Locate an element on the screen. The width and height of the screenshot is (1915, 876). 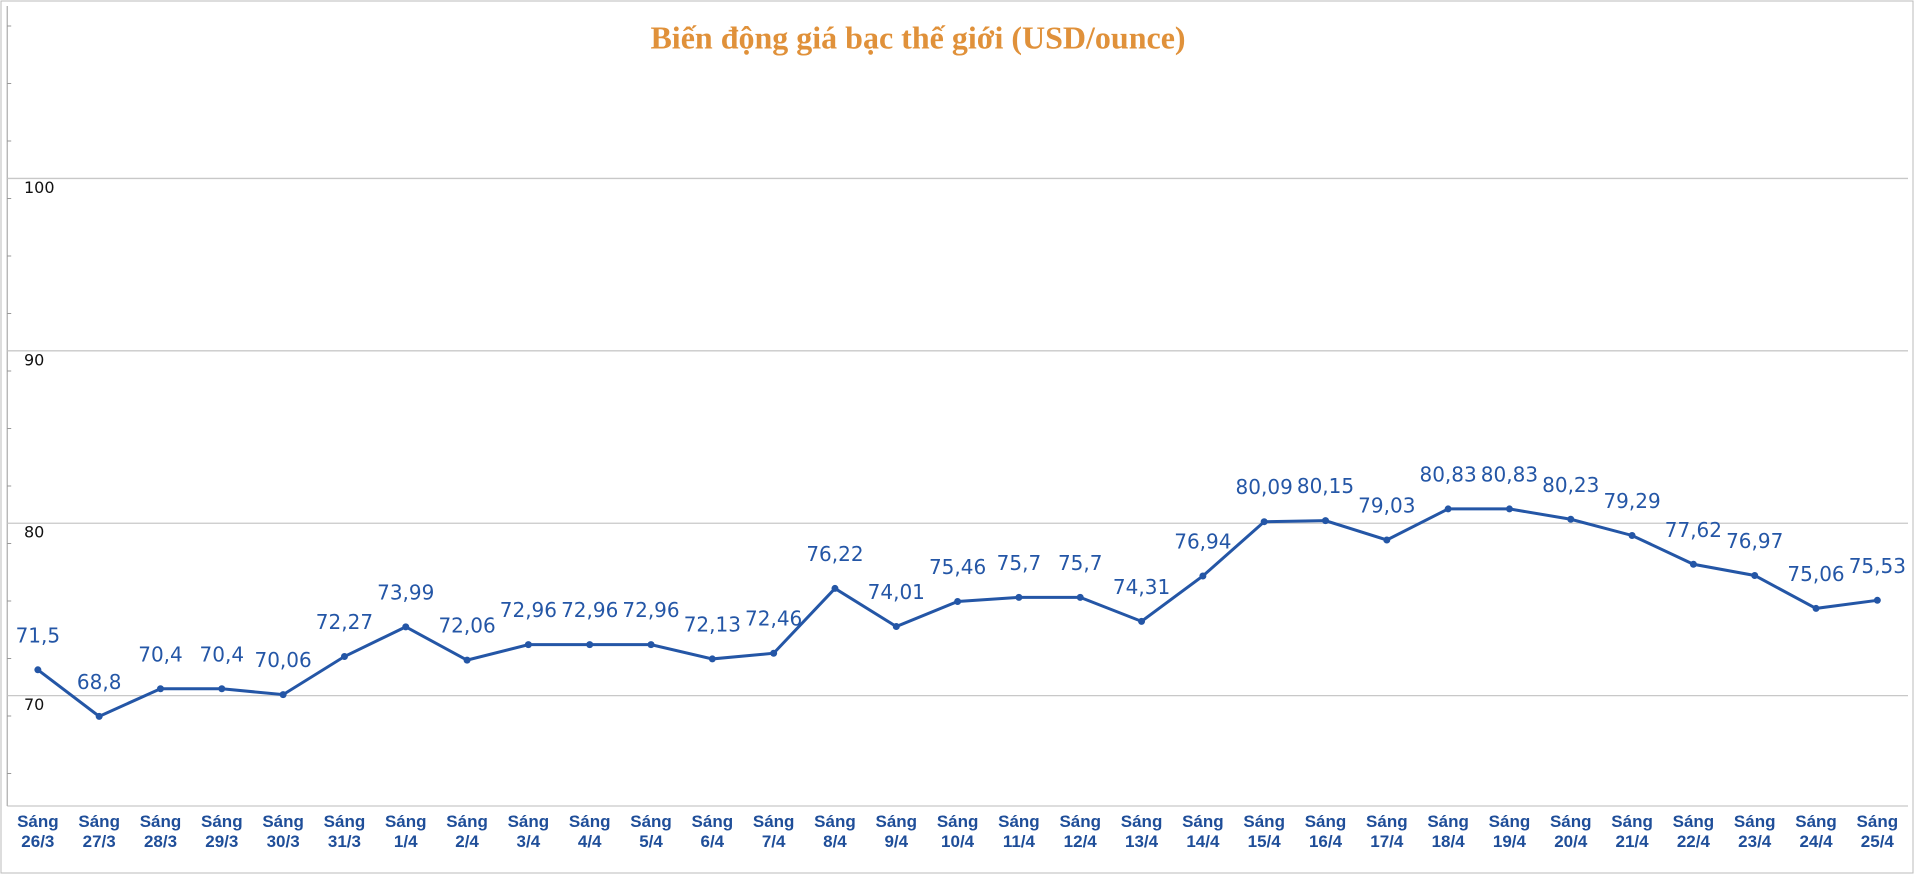
x-tick-label: Sáng 16/4 is located at coordinates (1325, 831).